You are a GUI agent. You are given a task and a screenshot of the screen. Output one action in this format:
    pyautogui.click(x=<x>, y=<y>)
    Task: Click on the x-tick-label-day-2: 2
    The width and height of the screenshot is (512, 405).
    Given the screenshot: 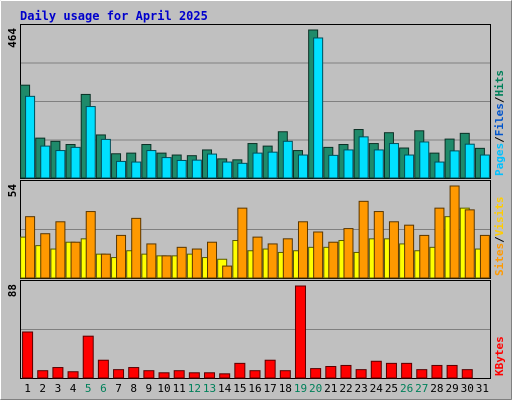 What is the action you would take?
    pyautogui.click(x=42, y=388)
    